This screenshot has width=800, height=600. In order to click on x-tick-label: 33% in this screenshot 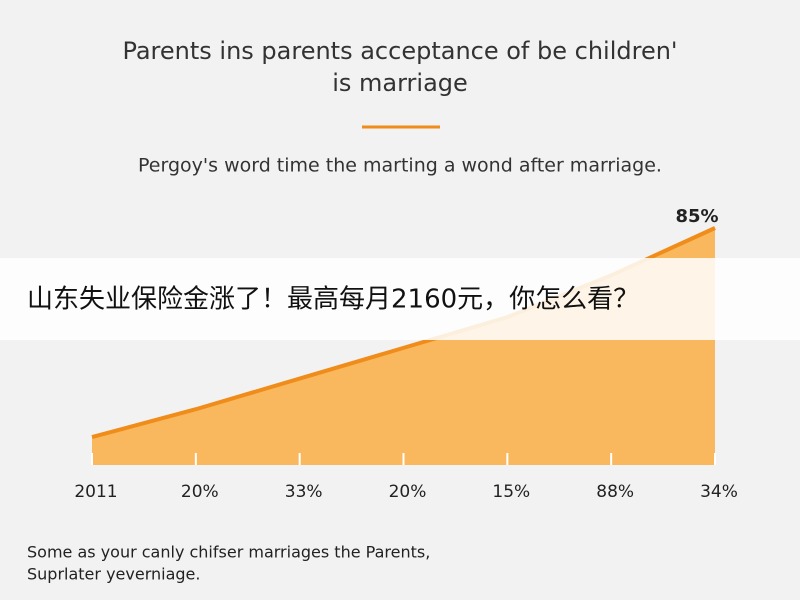, I will do `click(304, 492)`.